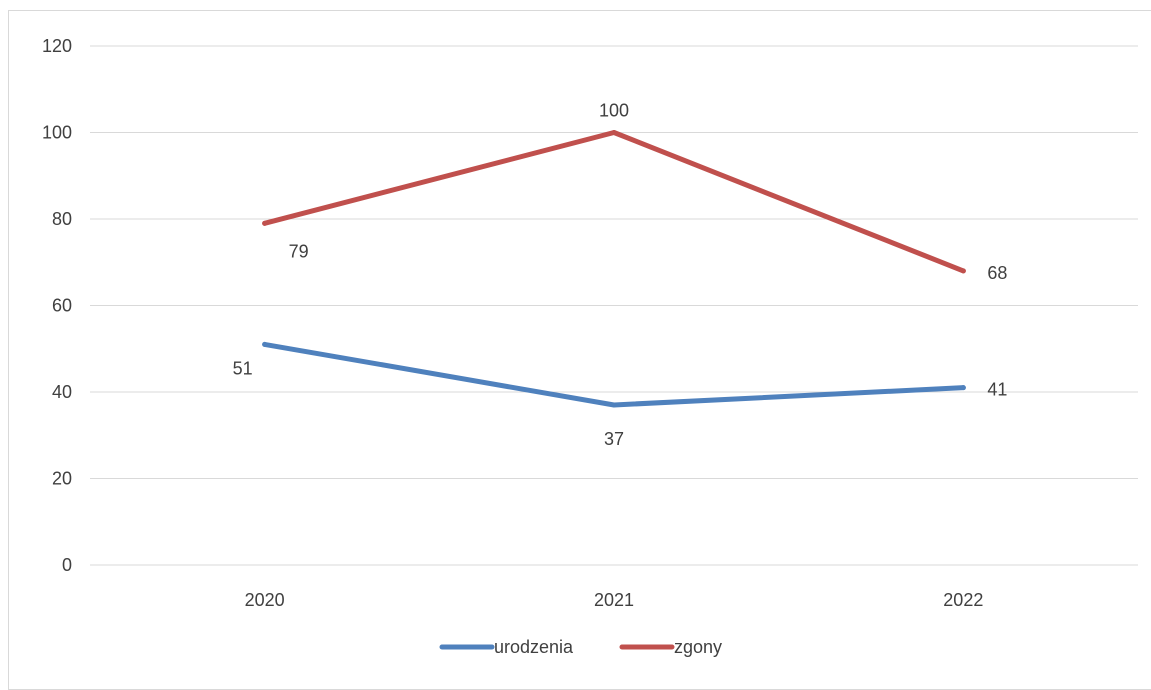 The height and width of the screenshot is (690, 1151). I want to click on x-tick-label: 2021, so click(614, 600).